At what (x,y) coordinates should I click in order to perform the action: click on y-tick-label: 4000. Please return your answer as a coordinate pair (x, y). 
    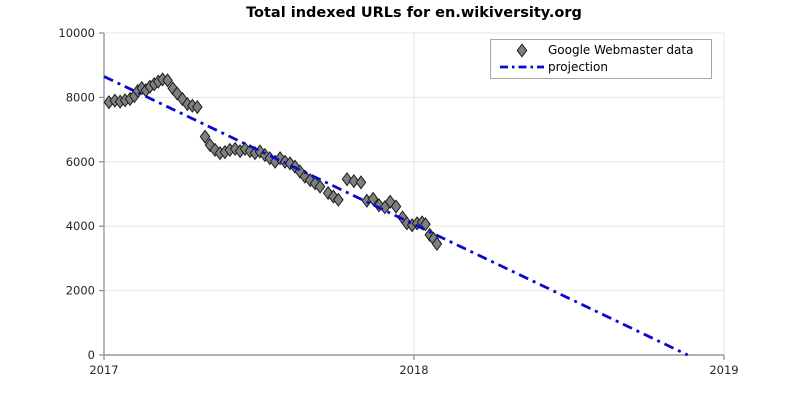
    Looking at the image, I should click on (80, 226).